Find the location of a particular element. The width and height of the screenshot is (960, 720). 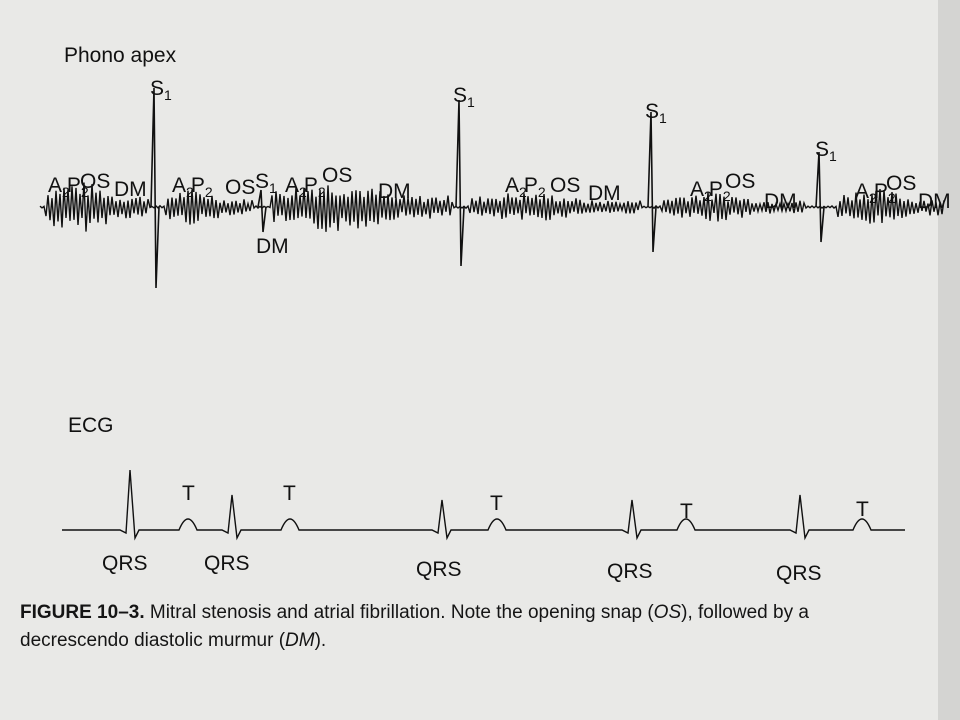

caption-text: ). is located at coordinates (321, 640).